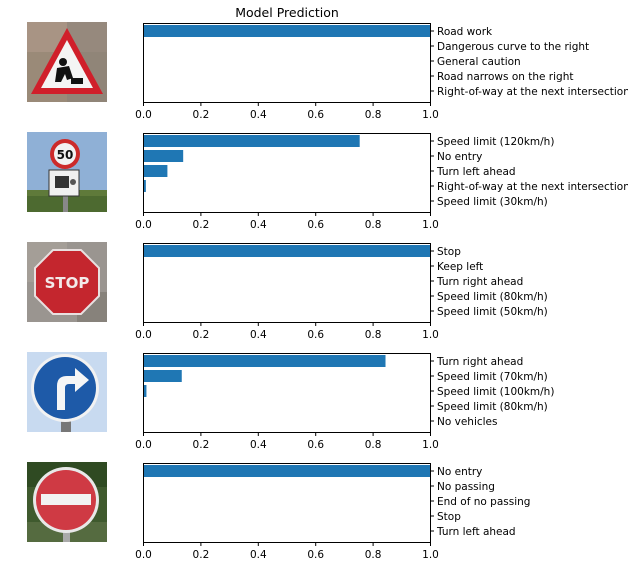  What do you see at coordinates (67, 172) in the screenshot?
I see `thumb-speed-limit-50: 50` at bounding box center [67, 172].